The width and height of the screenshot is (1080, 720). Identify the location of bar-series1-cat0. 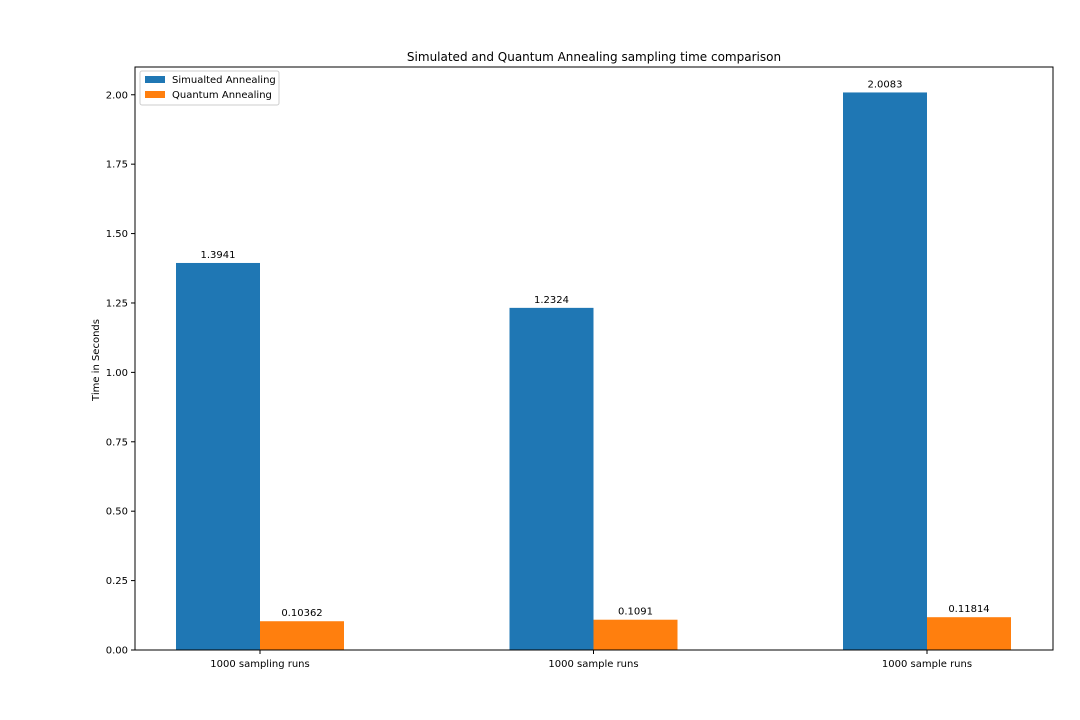
(302, 635).